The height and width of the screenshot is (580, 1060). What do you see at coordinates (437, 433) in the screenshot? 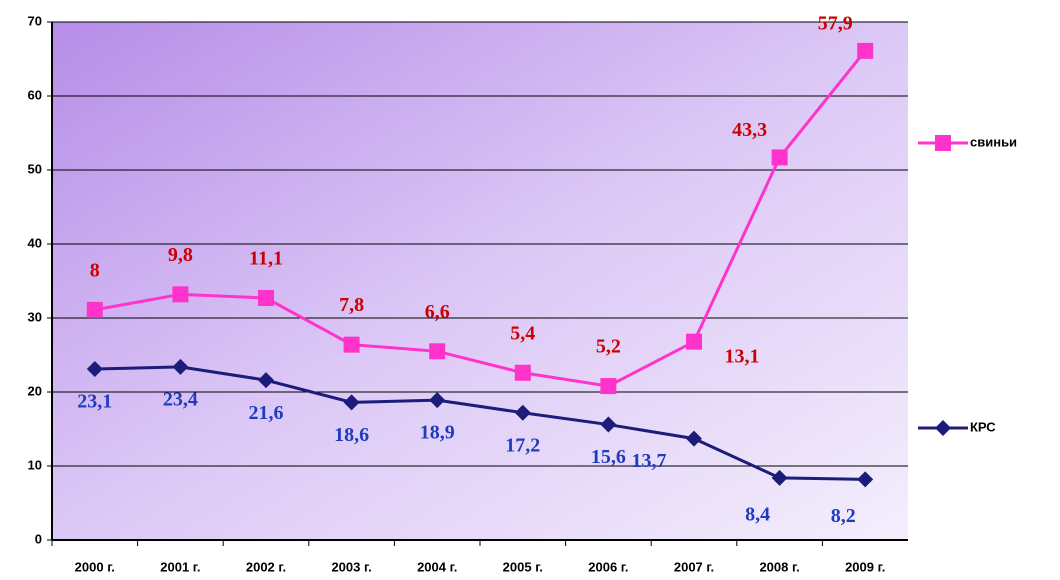
I see `data-label: 18,9` at bounding box center [437, 433].